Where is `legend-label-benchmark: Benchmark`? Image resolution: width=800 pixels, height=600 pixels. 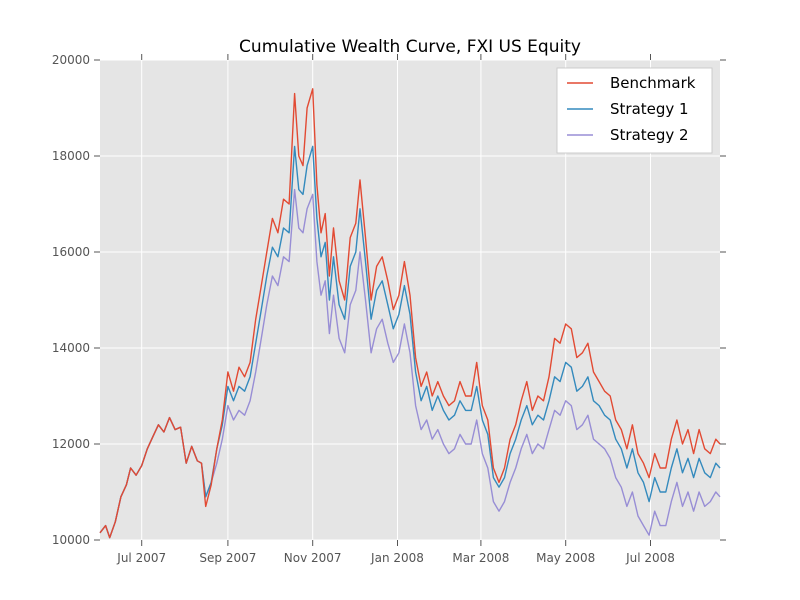
legend-label-benchmark: Benchmark is located at coordinates (653, 83).